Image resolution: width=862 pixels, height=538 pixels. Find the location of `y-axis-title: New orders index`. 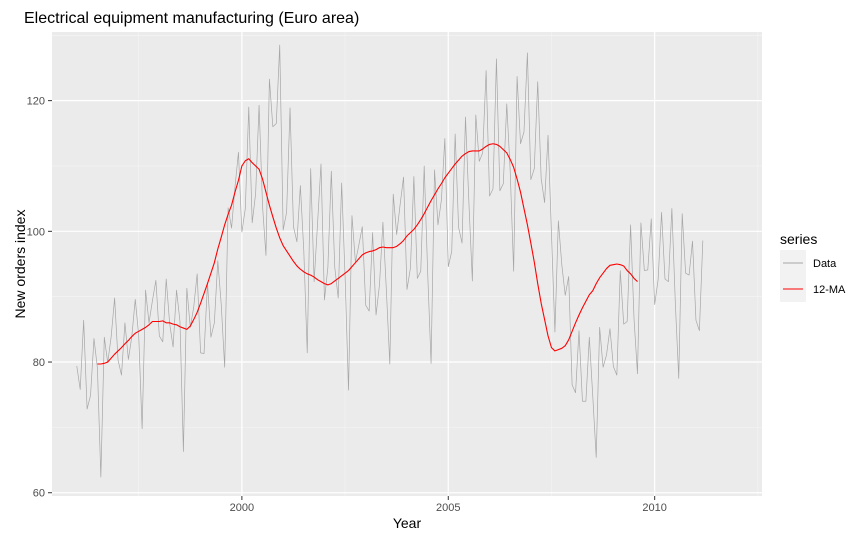

y-axis-title: New orders index is located at coordinates (20, 264).